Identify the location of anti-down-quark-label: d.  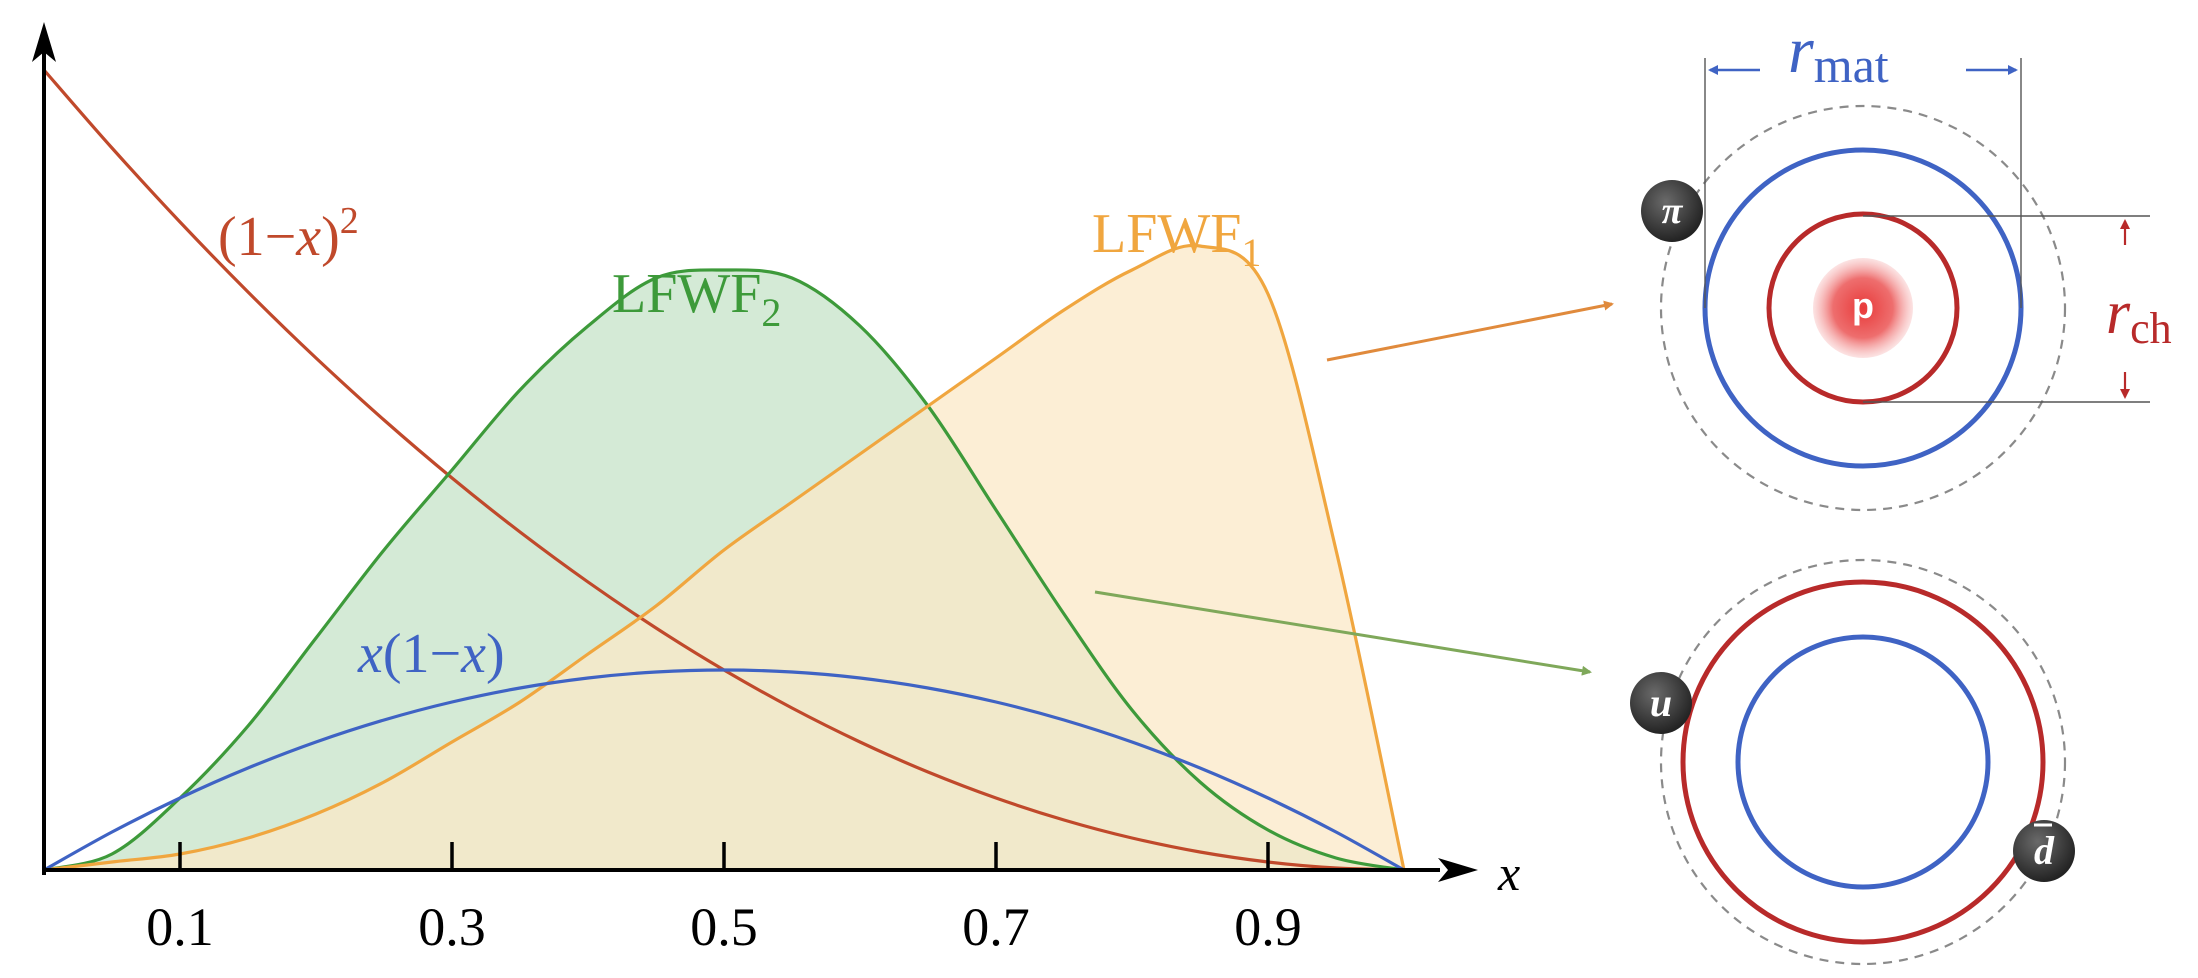
(2044, 850).